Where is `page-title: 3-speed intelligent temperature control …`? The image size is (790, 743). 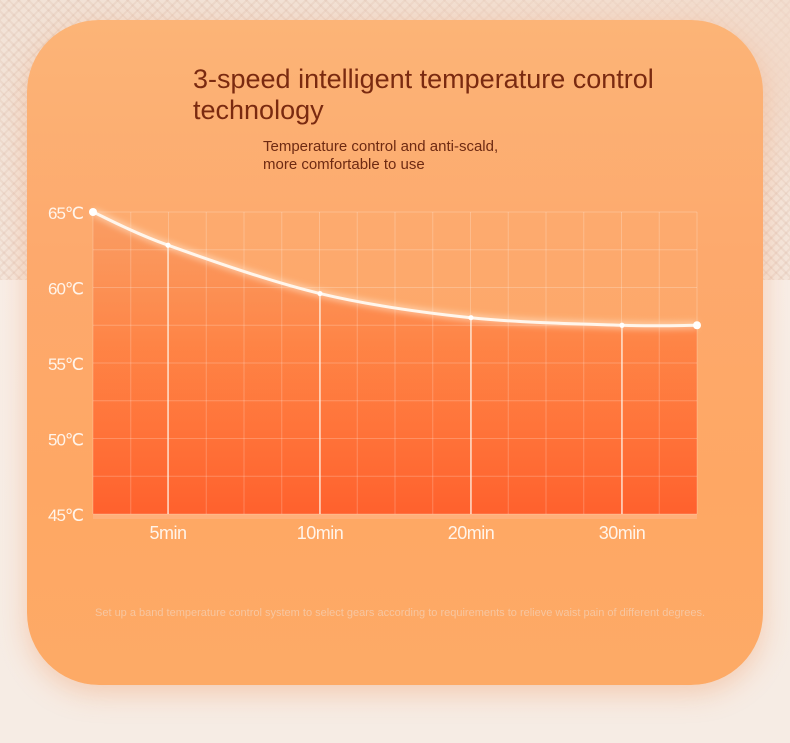
page-title: 3-speed intelligent temperature control … is located at coordinates (423, 94).